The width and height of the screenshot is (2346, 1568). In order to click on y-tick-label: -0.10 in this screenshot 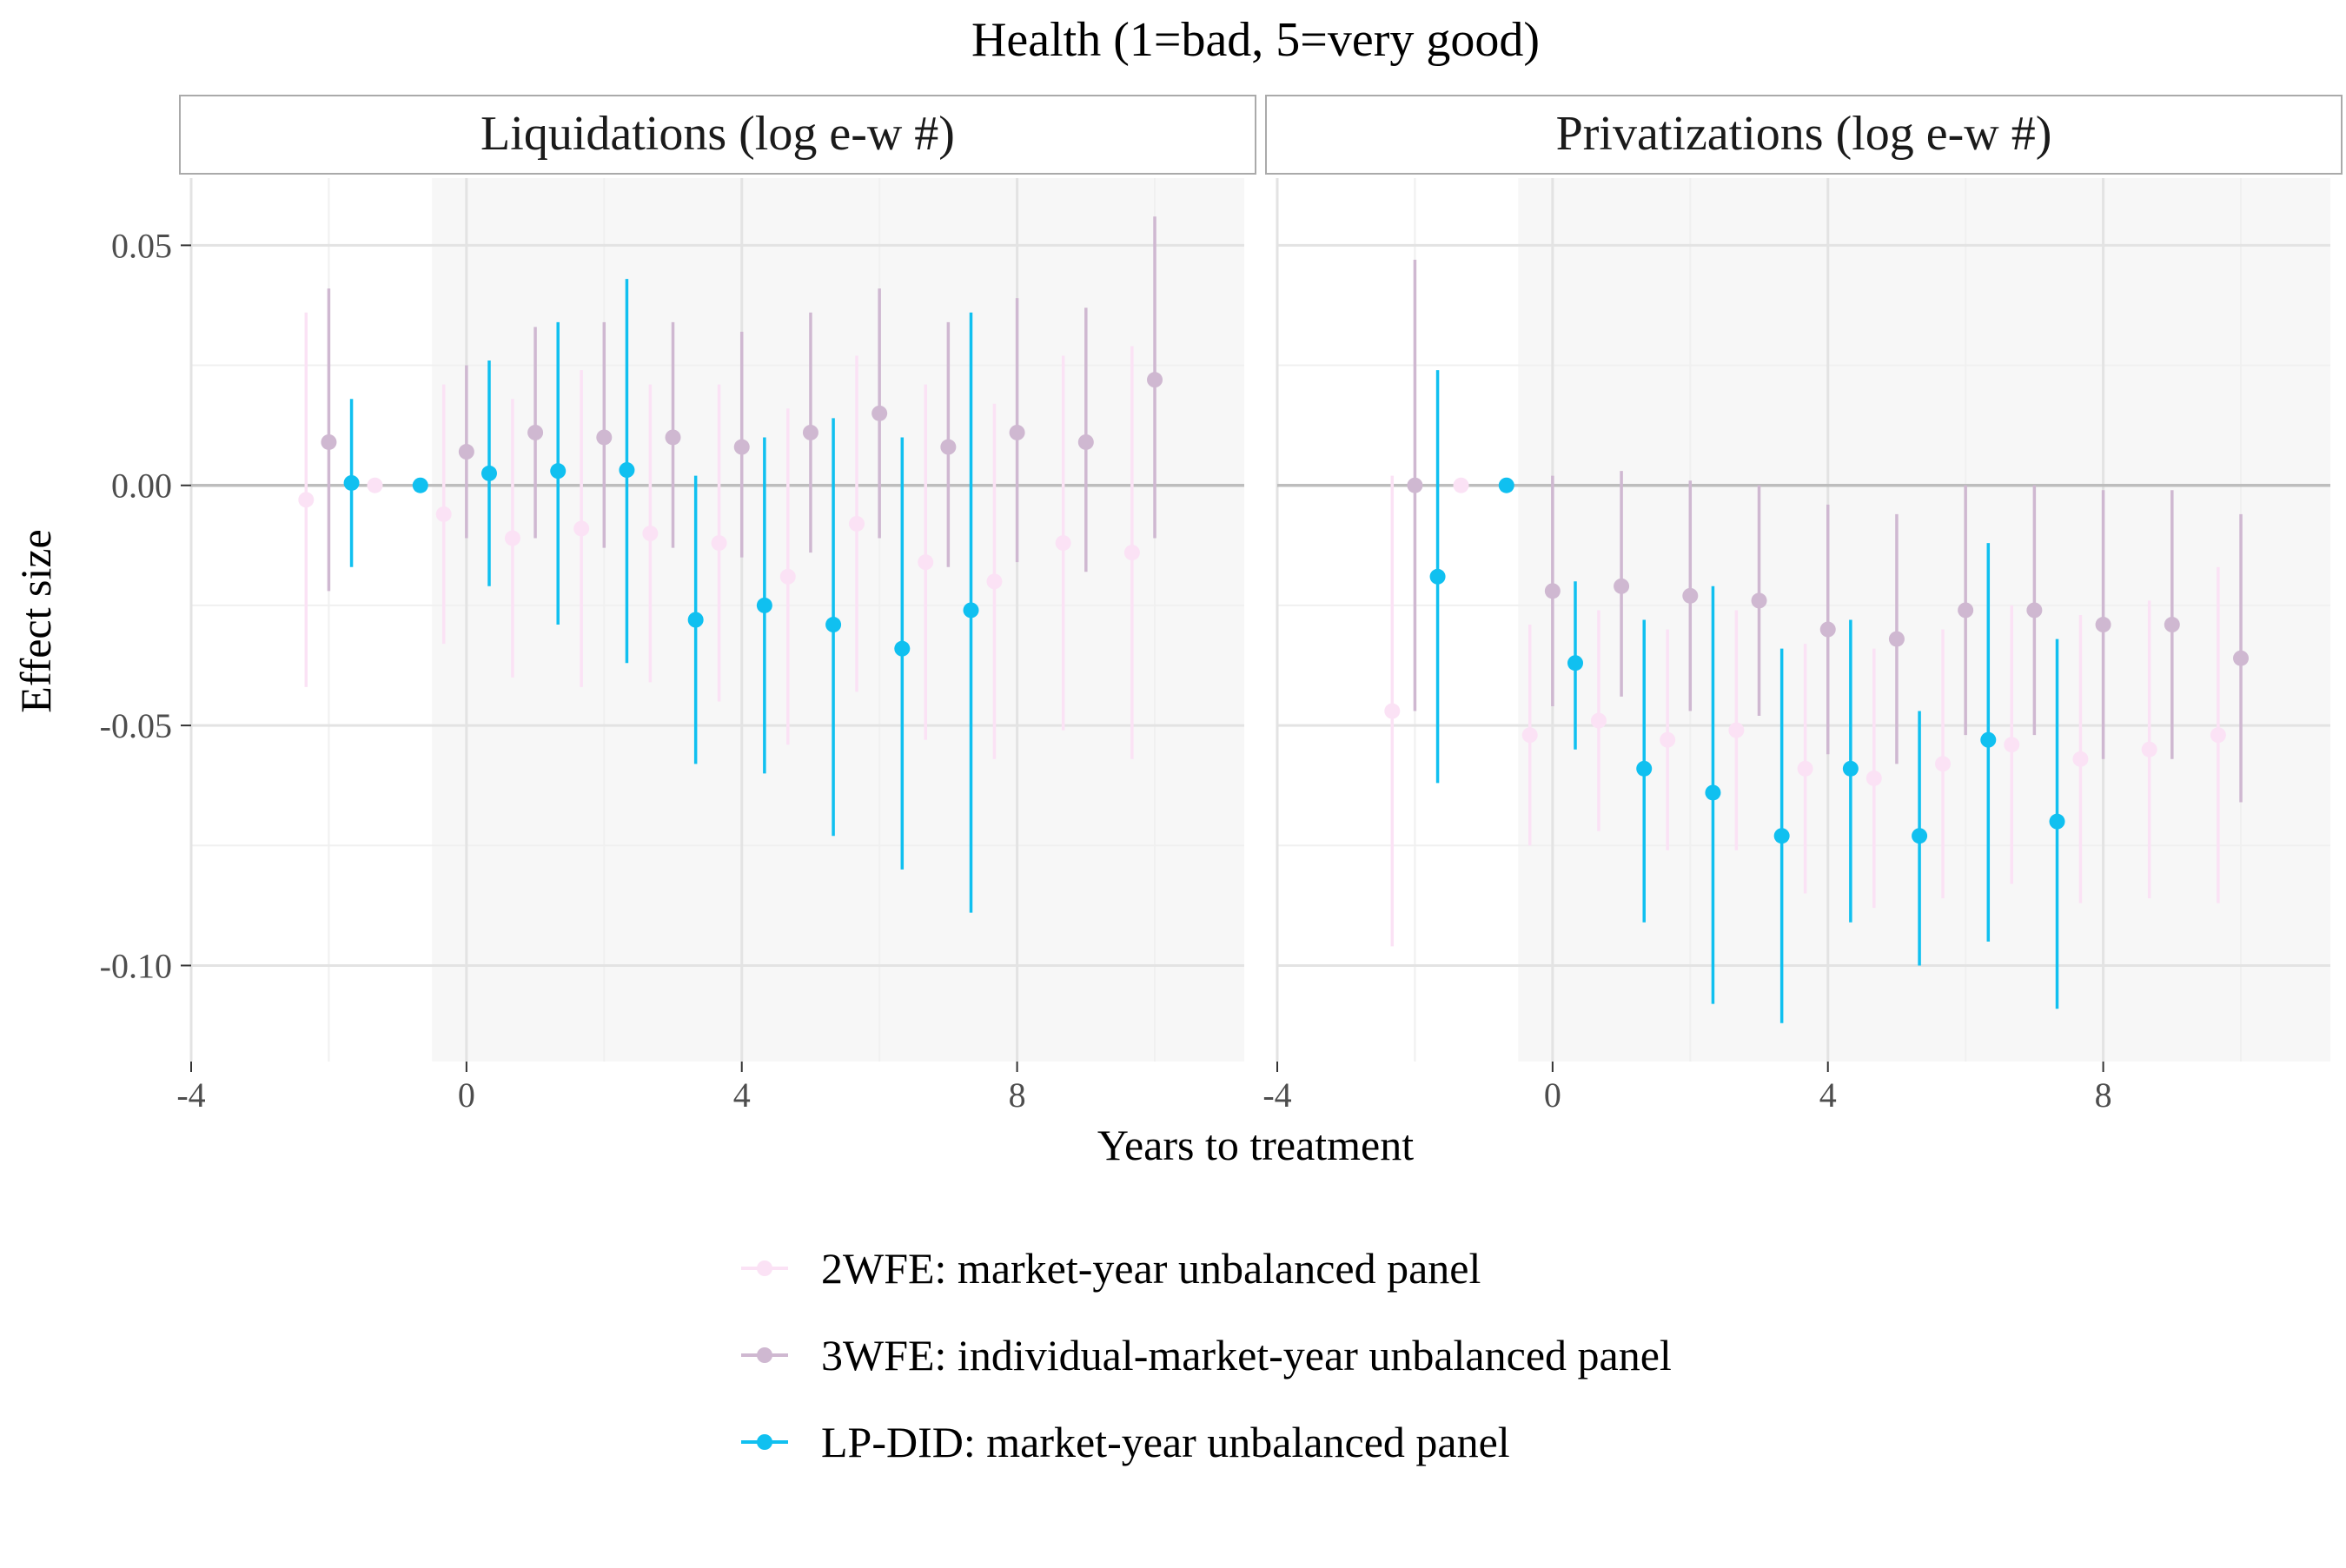, I will do `click(136, 966)`.